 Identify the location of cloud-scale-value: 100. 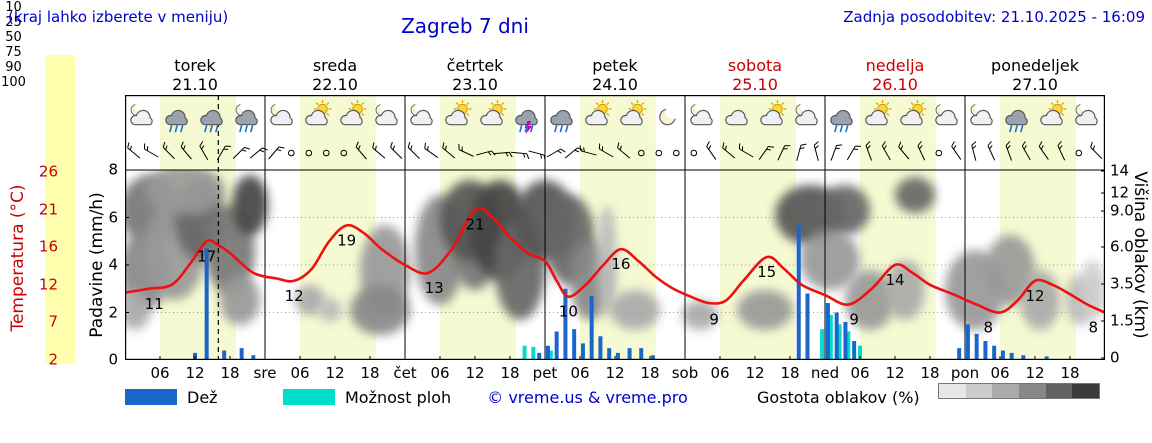
(13, 82).